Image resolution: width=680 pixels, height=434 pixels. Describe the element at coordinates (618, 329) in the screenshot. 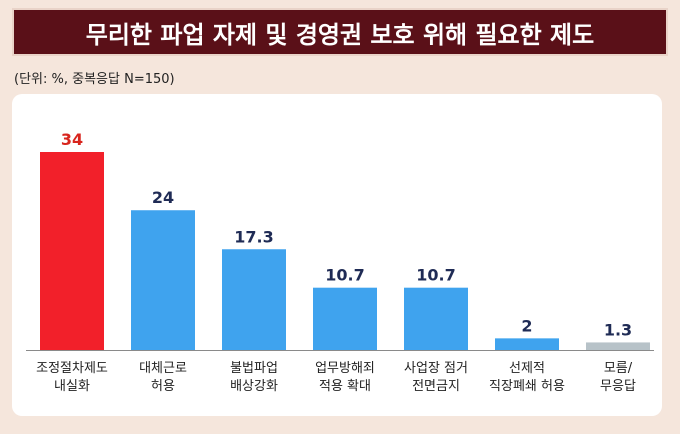

I see `value-label: 1.3` at that location.